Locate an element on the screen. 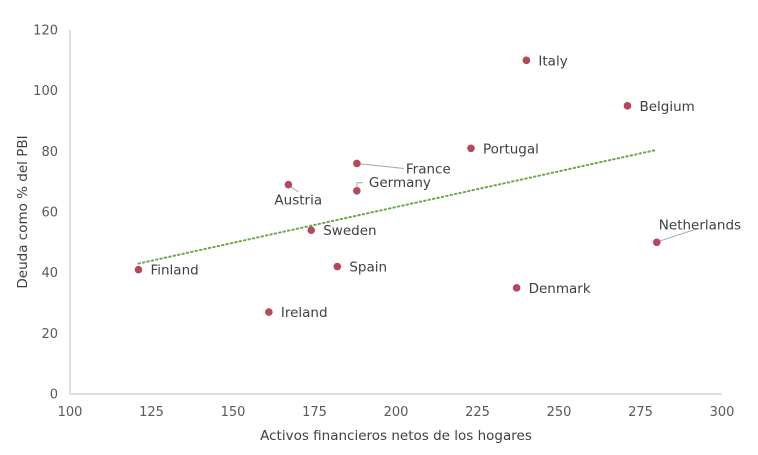 This screenshot has height=455, width=758. point-label-portugal: Portugal is located at coordinates (511, 149).